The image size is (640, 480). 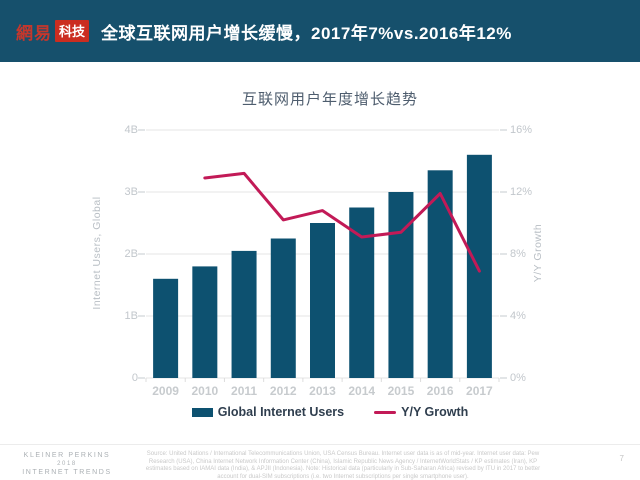 I want to click on bar-2017, so click(x=479, y=266).